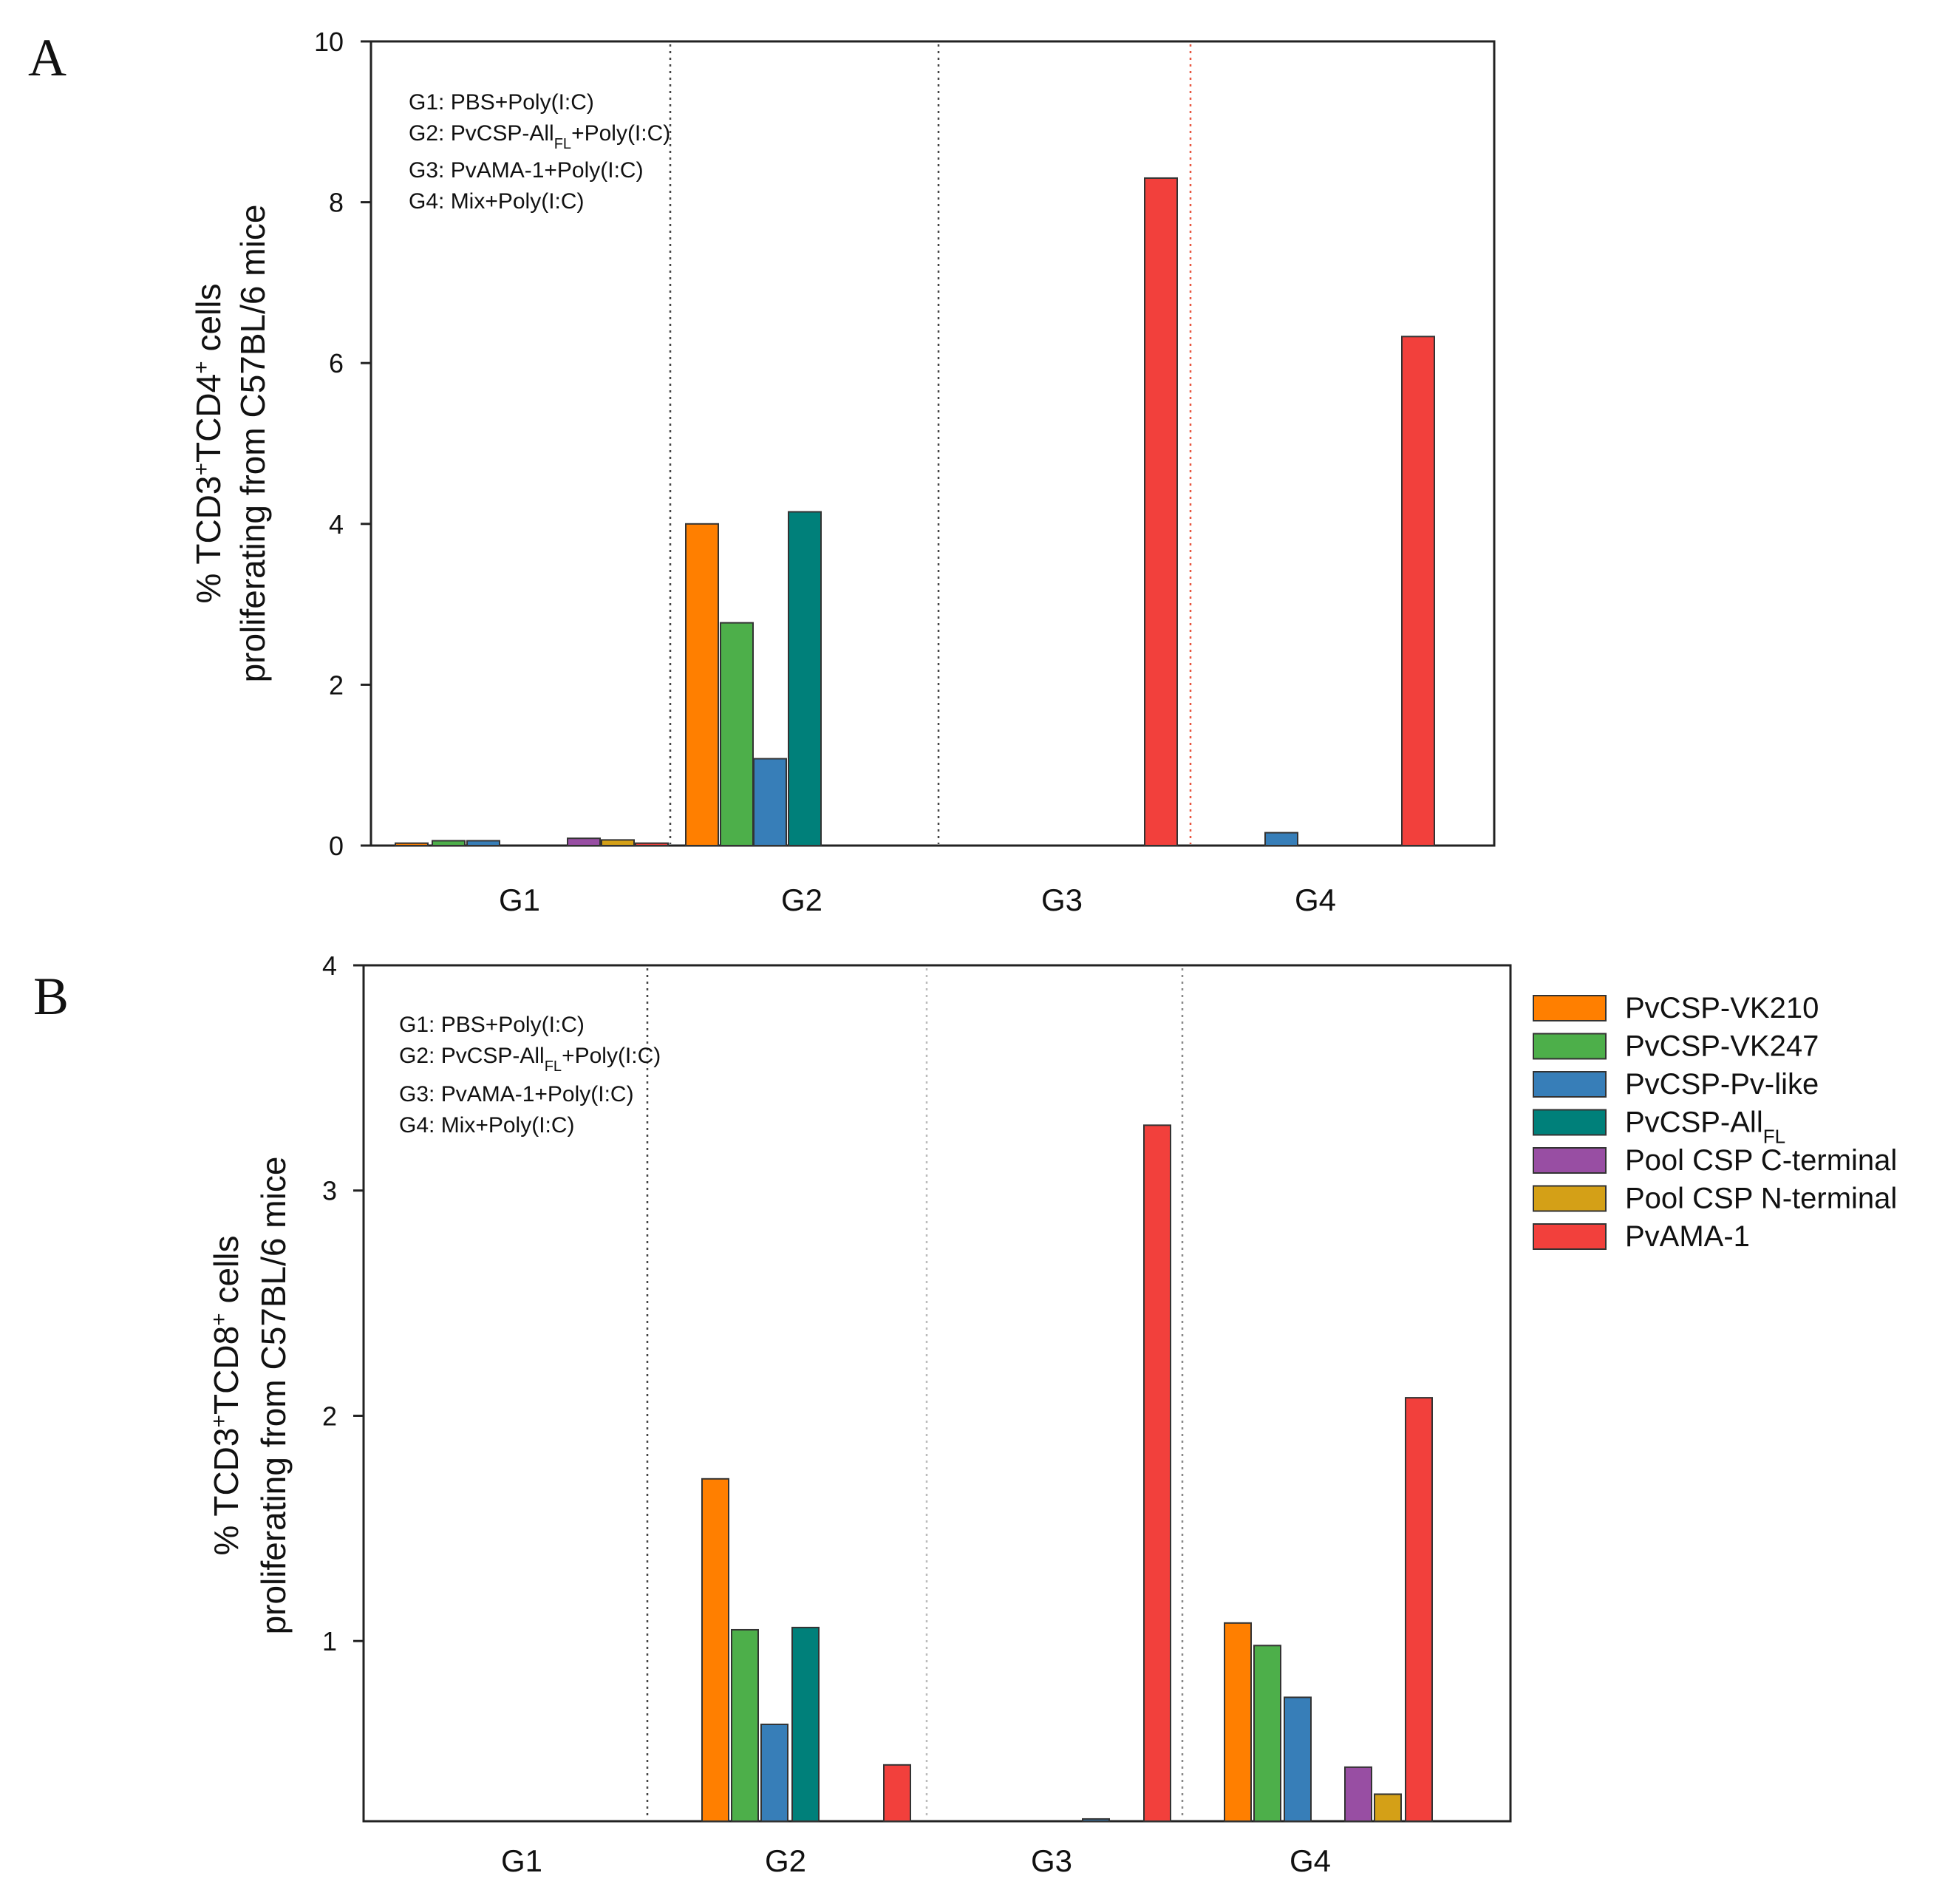  Describe the element at coordinates (1358, 1794) in the screenshot. I see `bar-pool-csp-c-terminal-g4` at that location.